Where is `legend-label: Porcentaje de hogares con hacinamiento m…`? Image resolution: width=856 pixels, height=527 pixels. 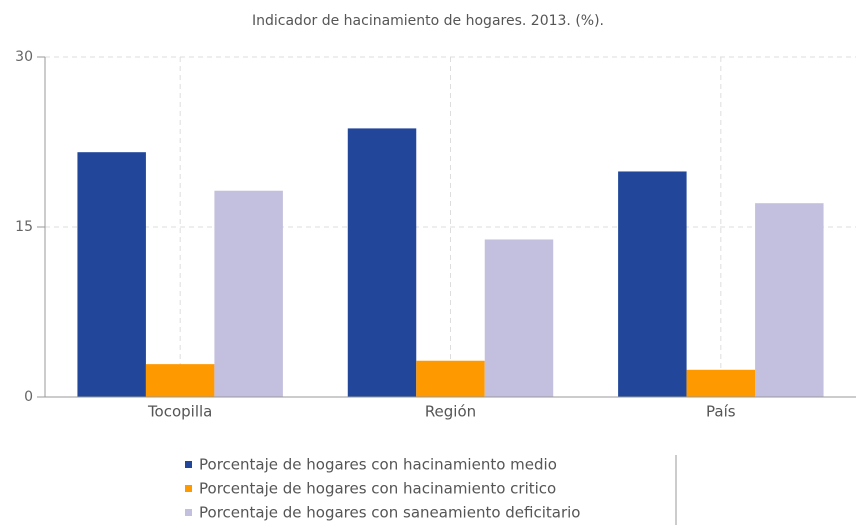
legend-label: Porcentaje de hogares con hacinamiento m… is located at coordinates (378, 465).